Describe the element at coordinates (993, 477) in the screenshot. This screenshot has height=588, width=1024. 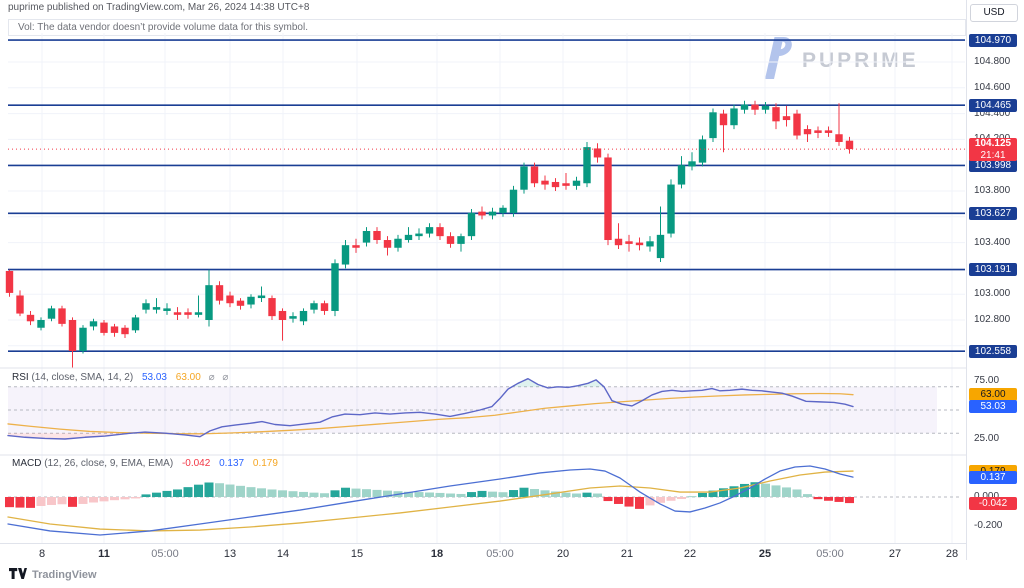
I see `macd-line-badge: 0.137` at that location.